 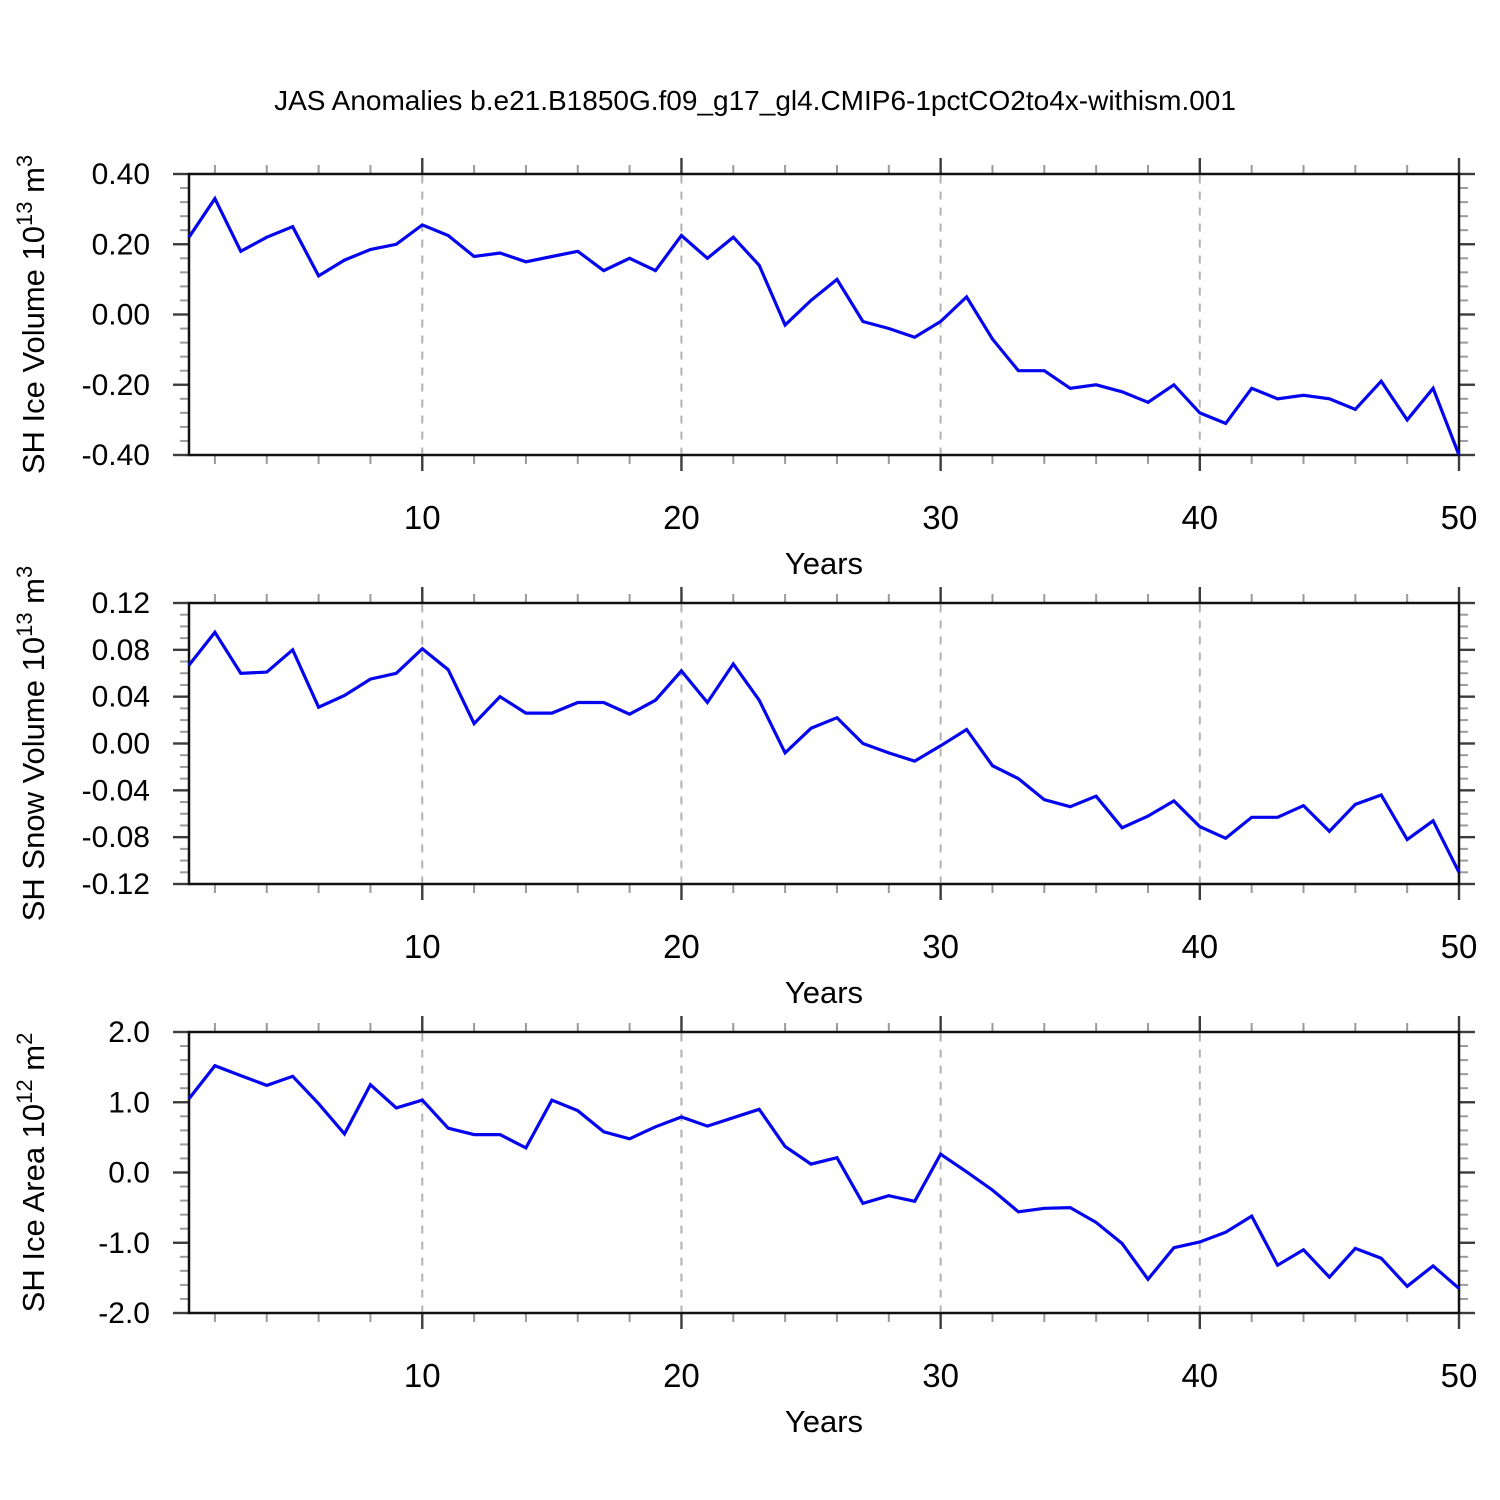 I want to click on y-tick-label: 0.0, so click(x=129, y=1173).